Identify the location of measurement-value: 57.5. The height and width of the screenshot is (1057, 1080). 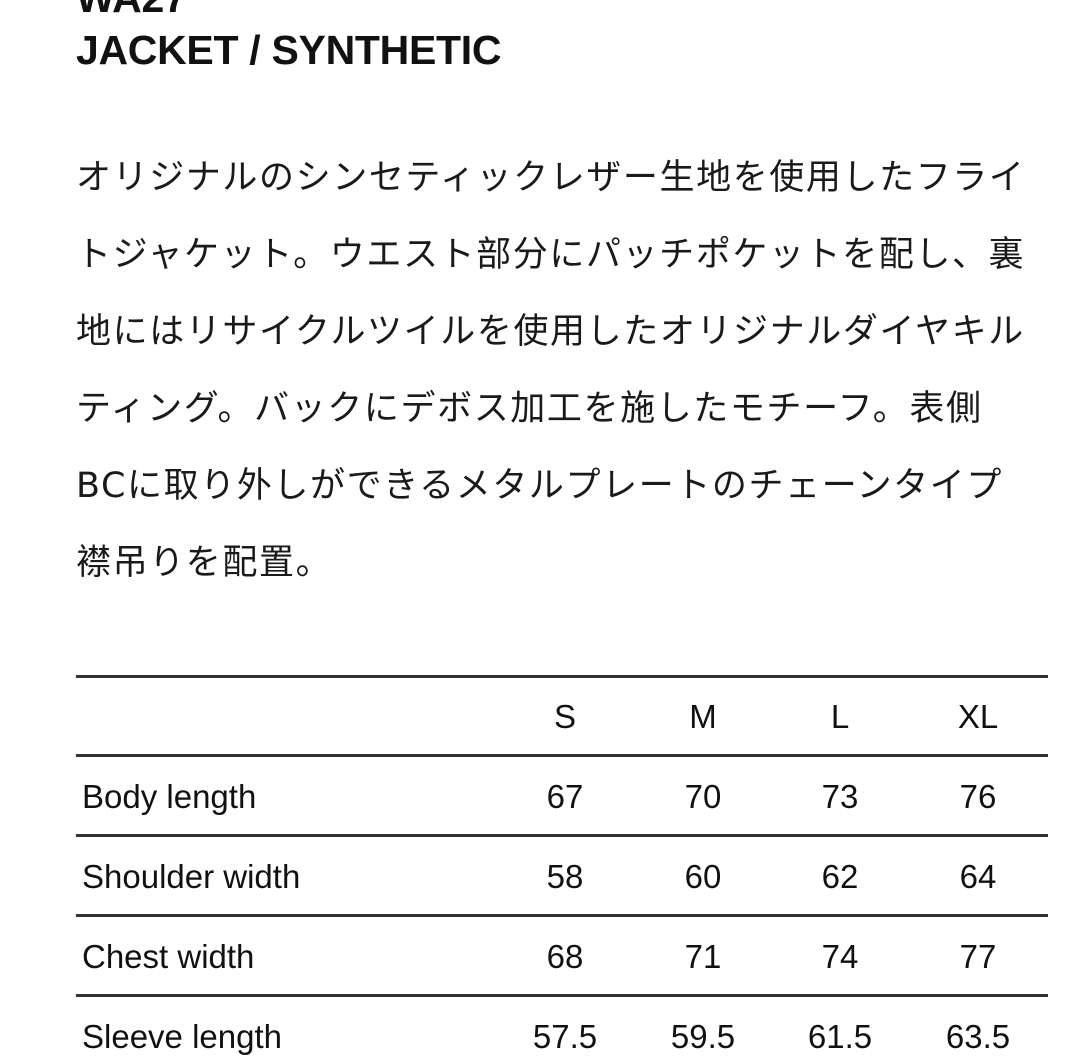
(565, 1036).